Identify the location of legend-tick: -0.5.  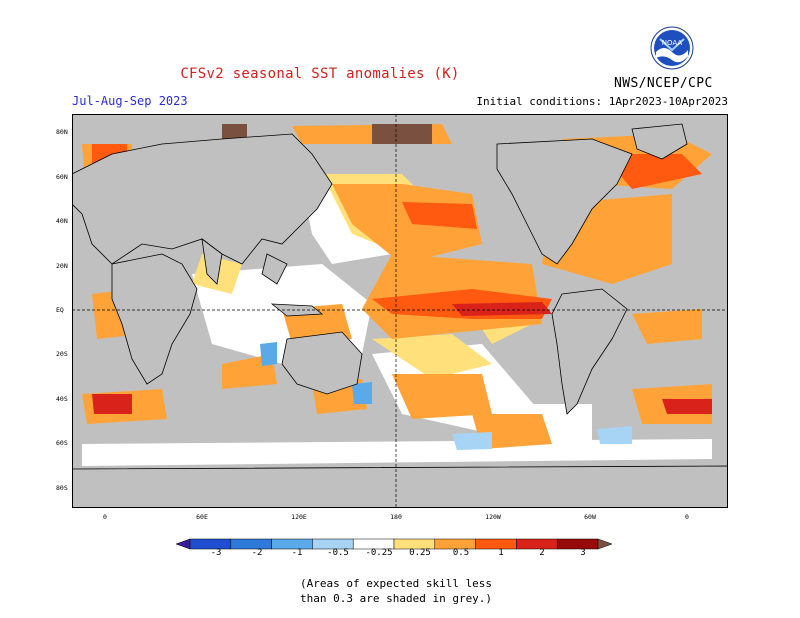
(338, 553).